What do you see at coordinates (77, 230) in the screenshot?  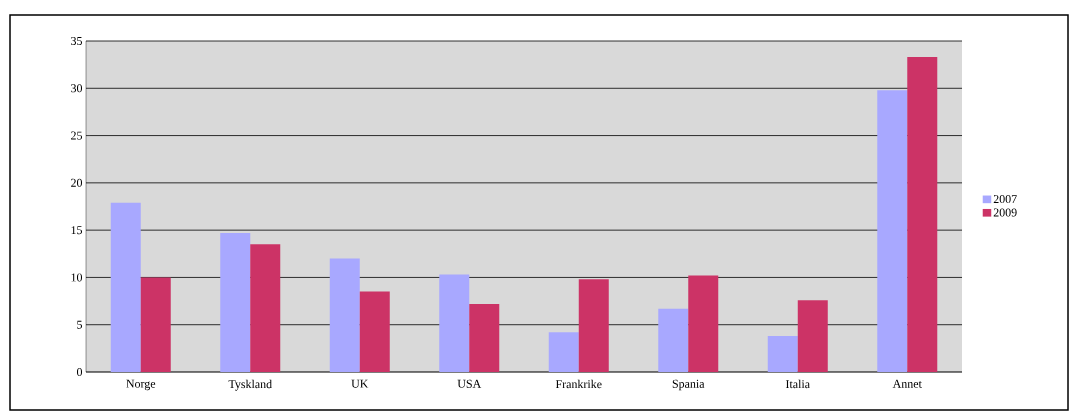 I see `y-tick-label: 15` at bounding box center [77, 230].